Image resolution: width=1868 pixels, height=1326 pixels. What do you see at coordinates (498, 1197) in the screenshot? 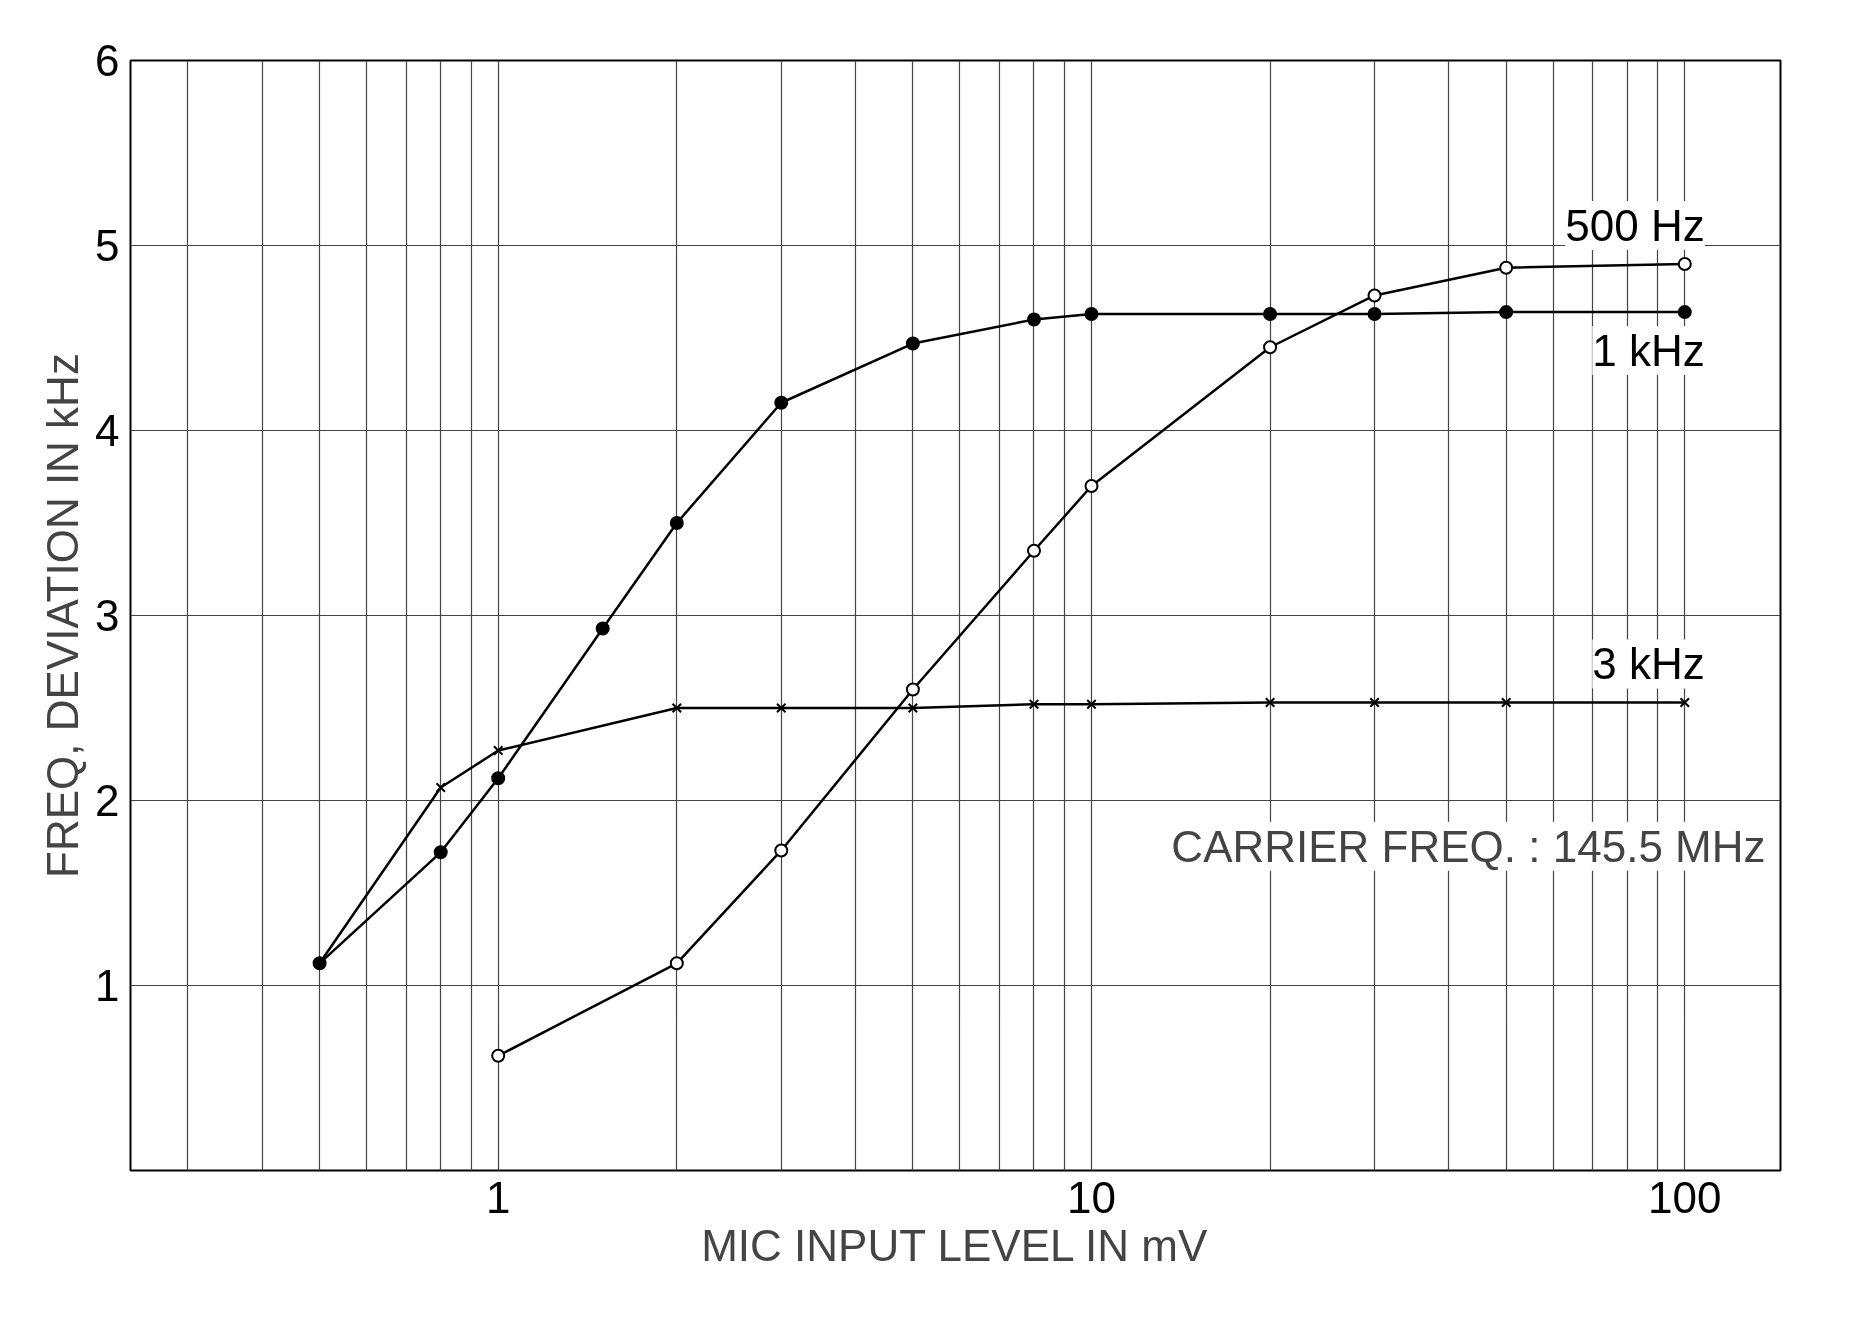
I see `x-tick-label: 1` at bounding box center [498, 1197].